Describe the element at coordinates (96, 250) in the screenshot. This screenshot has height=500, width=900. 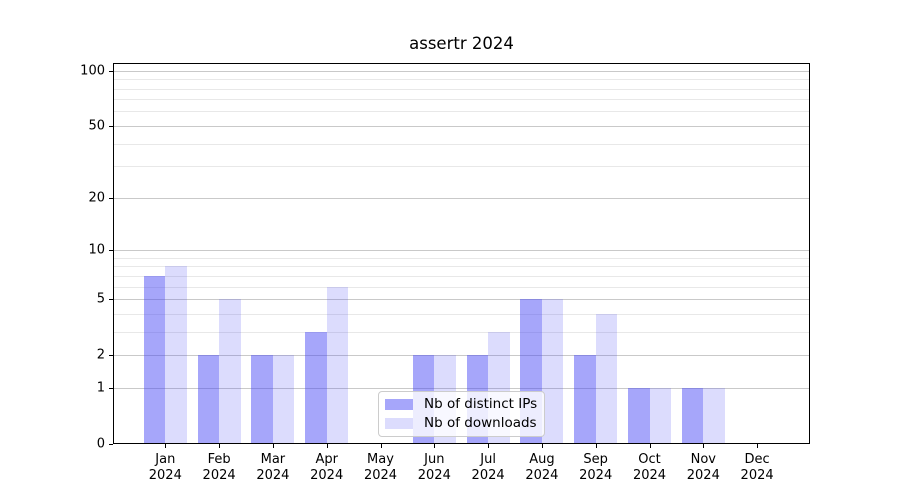
I see `y-tick-label-10: 10` at that location.